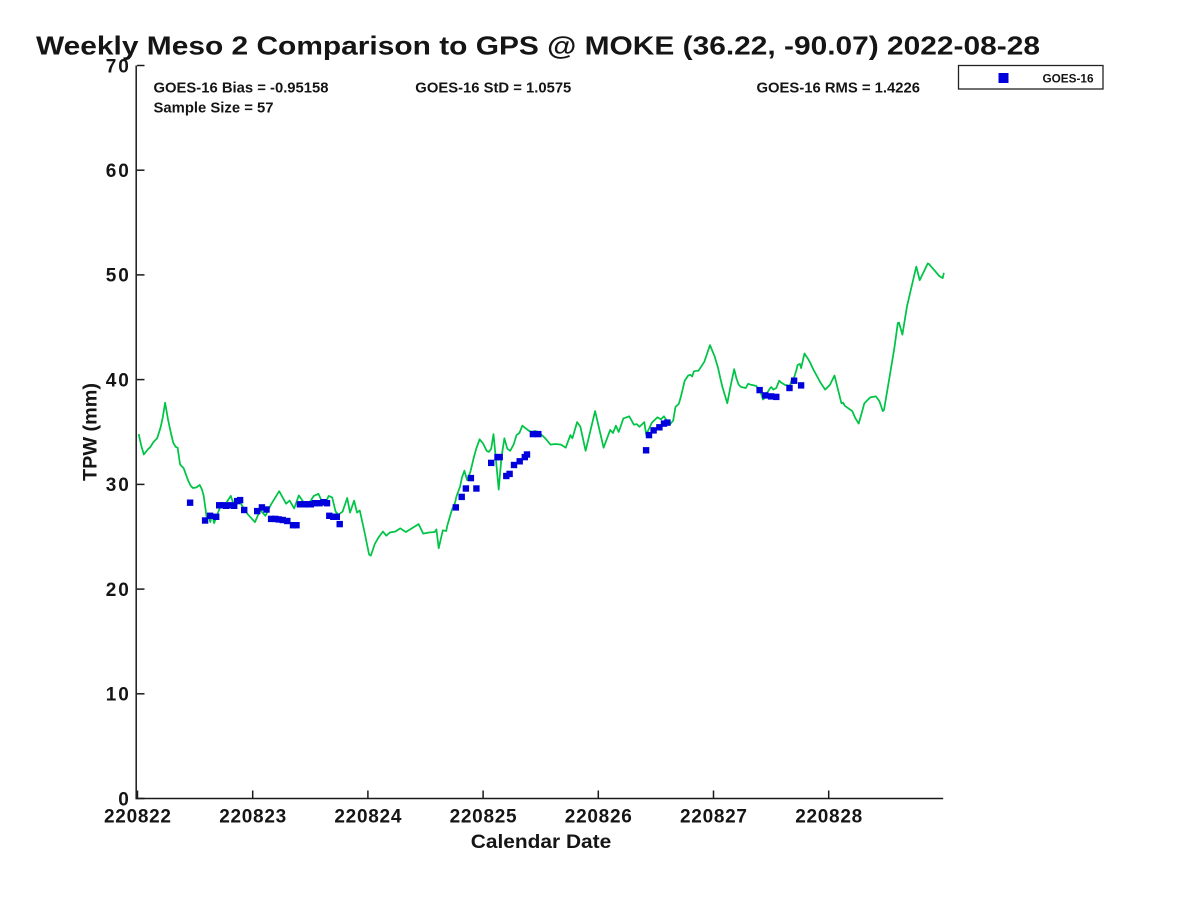 This screenshot has height=900, width=1200. I want to click on svg-text: 220828, so click(828, 817).